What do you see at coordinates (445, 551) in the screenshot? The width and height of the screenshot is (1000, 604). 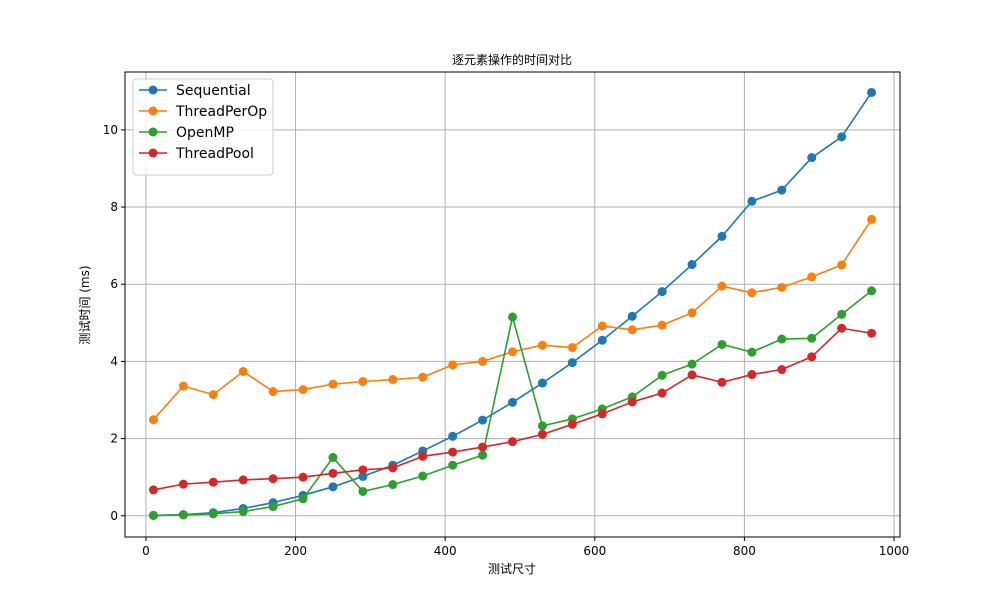 I see `x-tick-label: 400` at bounding box center [445, 551].